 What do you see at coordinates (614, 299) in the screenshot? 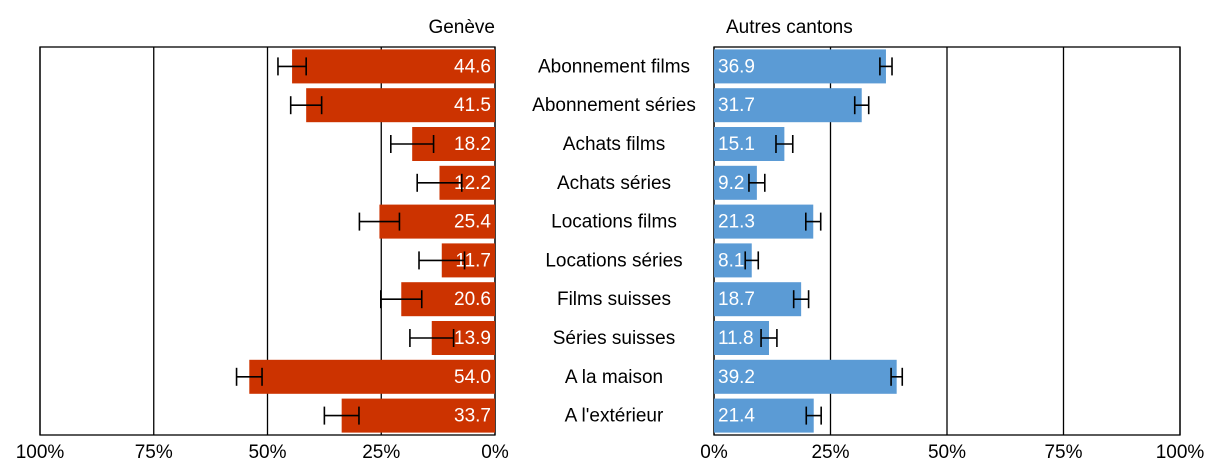
I see `category-label: Films suisses` at bounding box center [614, 299].